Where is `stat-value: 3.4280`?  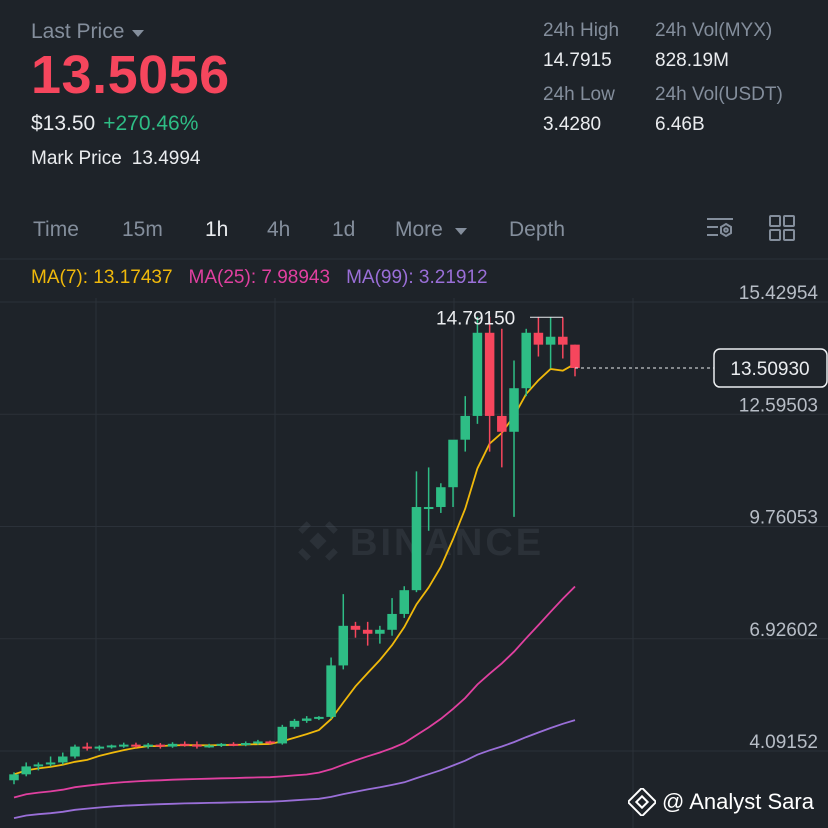 stat-value: 3.4280 is located at coordinates (572, 124).